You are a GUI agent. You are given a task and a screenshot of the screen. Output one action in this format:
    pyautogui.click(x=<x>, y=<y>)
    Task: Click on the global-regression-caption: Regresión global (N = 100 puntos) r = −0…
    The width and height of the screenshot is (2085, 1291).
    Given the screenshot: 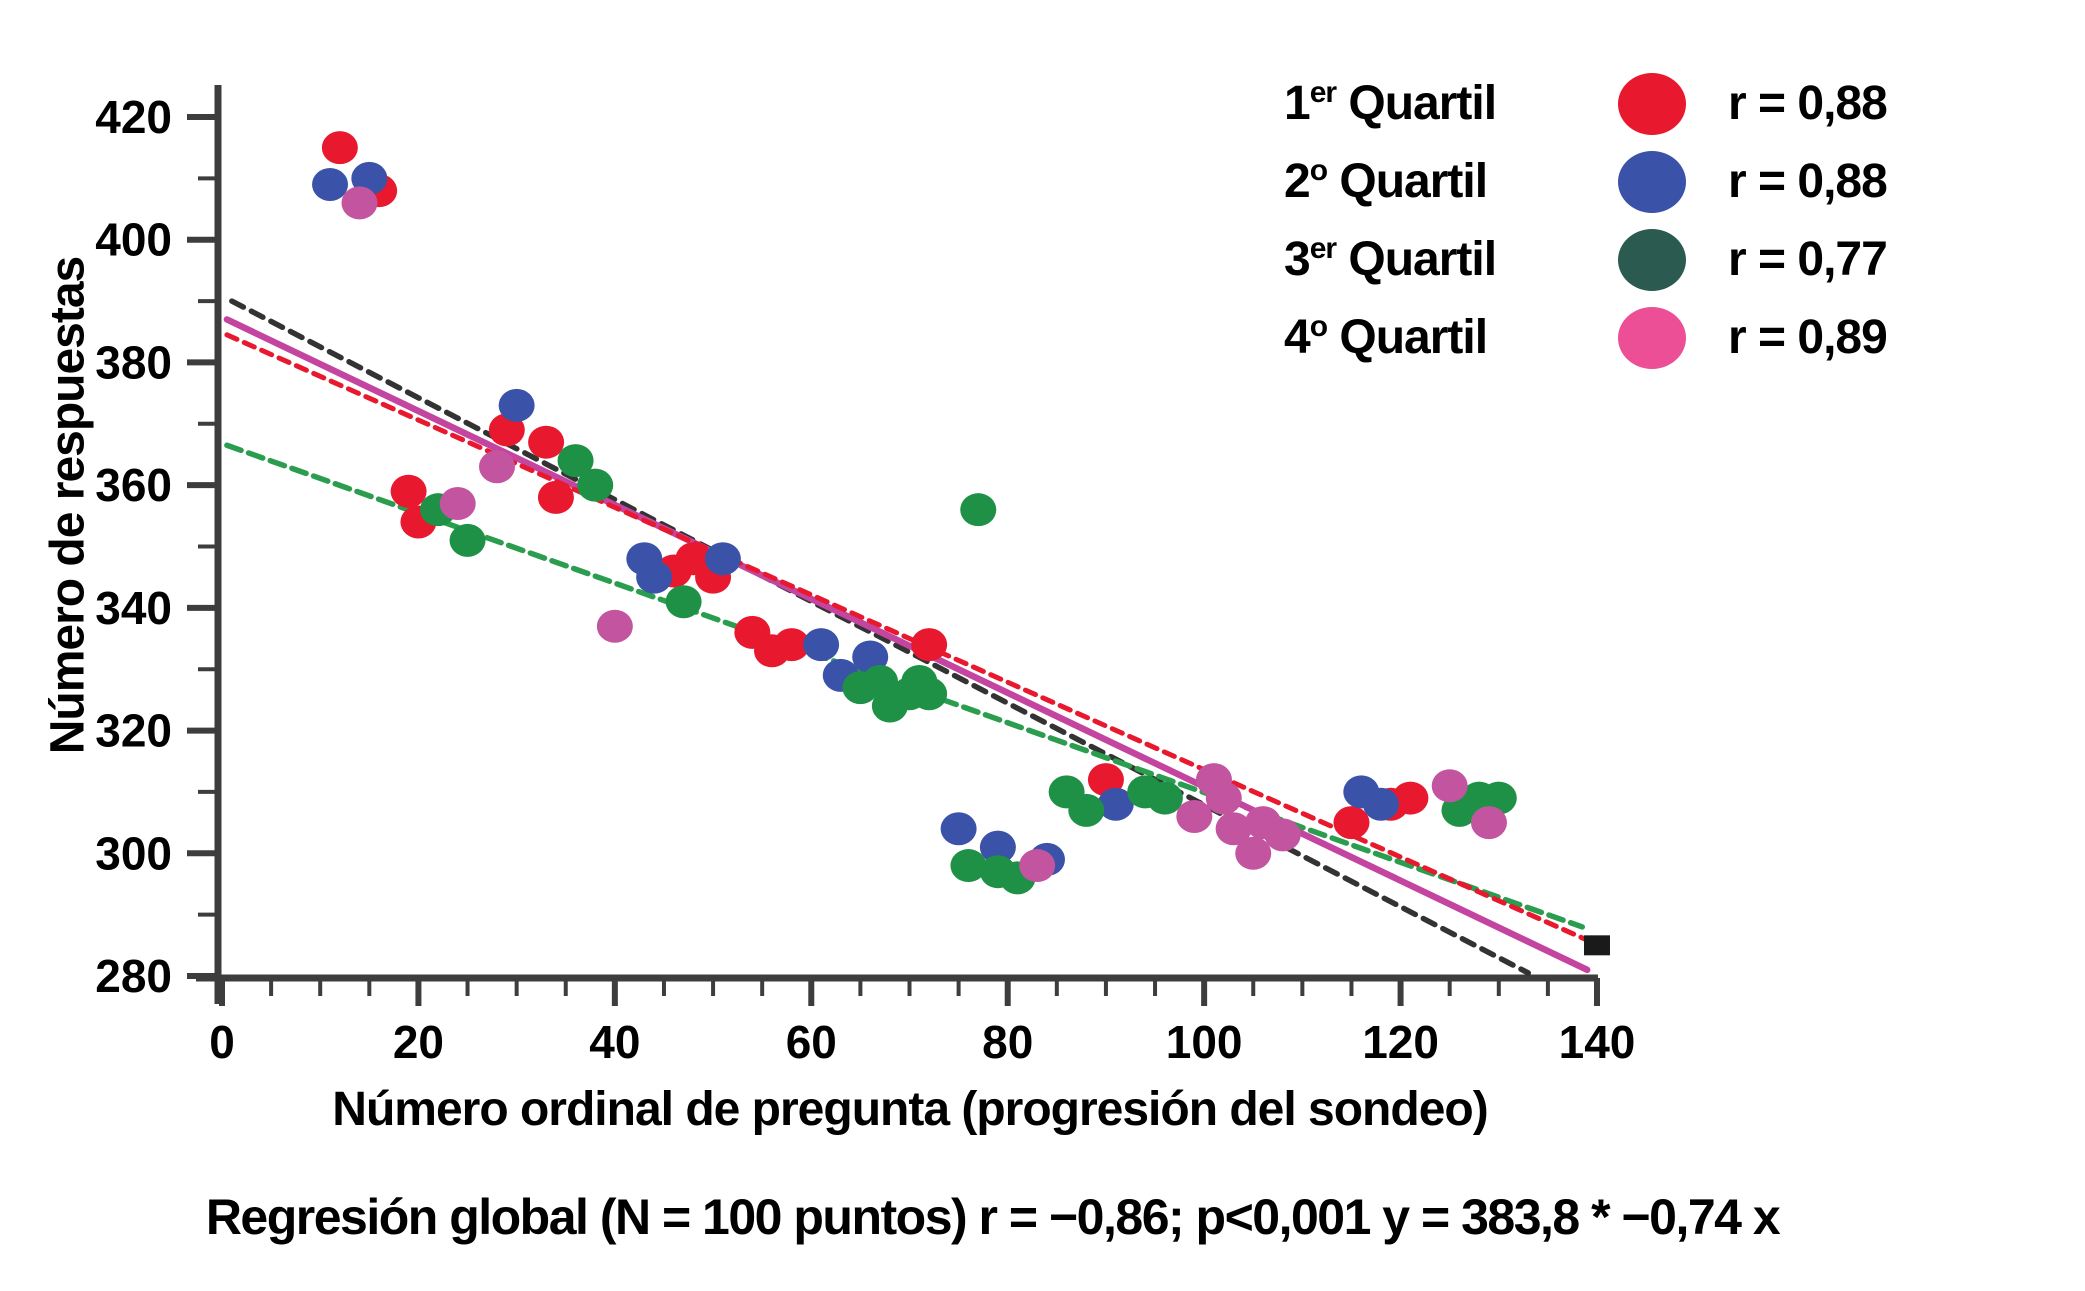 What is the action you would take?
    pyautogui.click(x=993, y=1217)
    